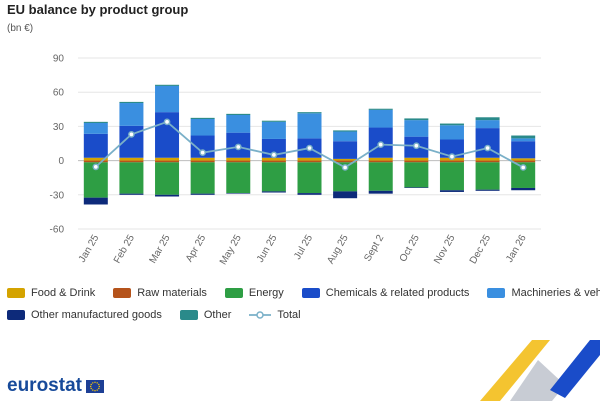 Image resolution: width=600 pixels, height=401 pixels. I want to click on legend-item: Raw materials, so click(160, 293).